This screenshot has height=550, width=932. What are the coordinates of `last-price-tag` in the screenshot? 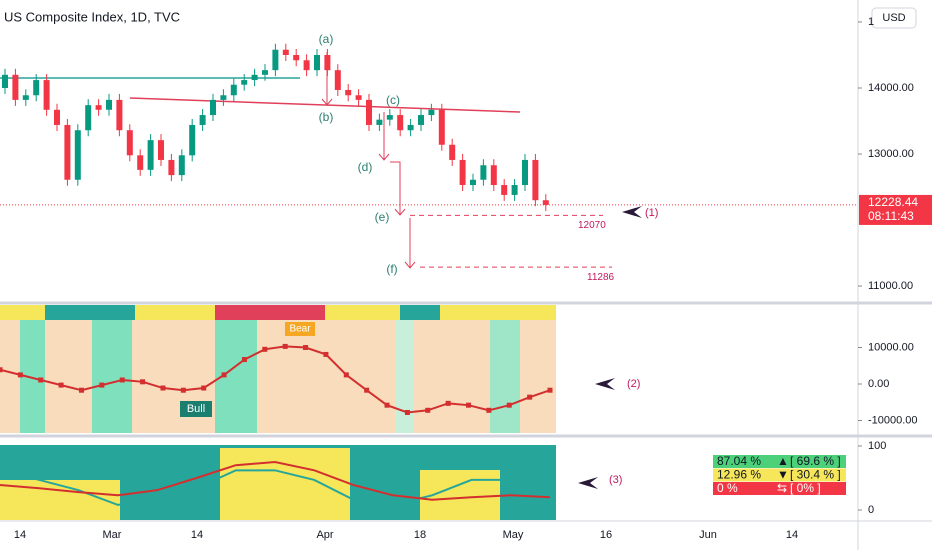 It's located at (895, 209).